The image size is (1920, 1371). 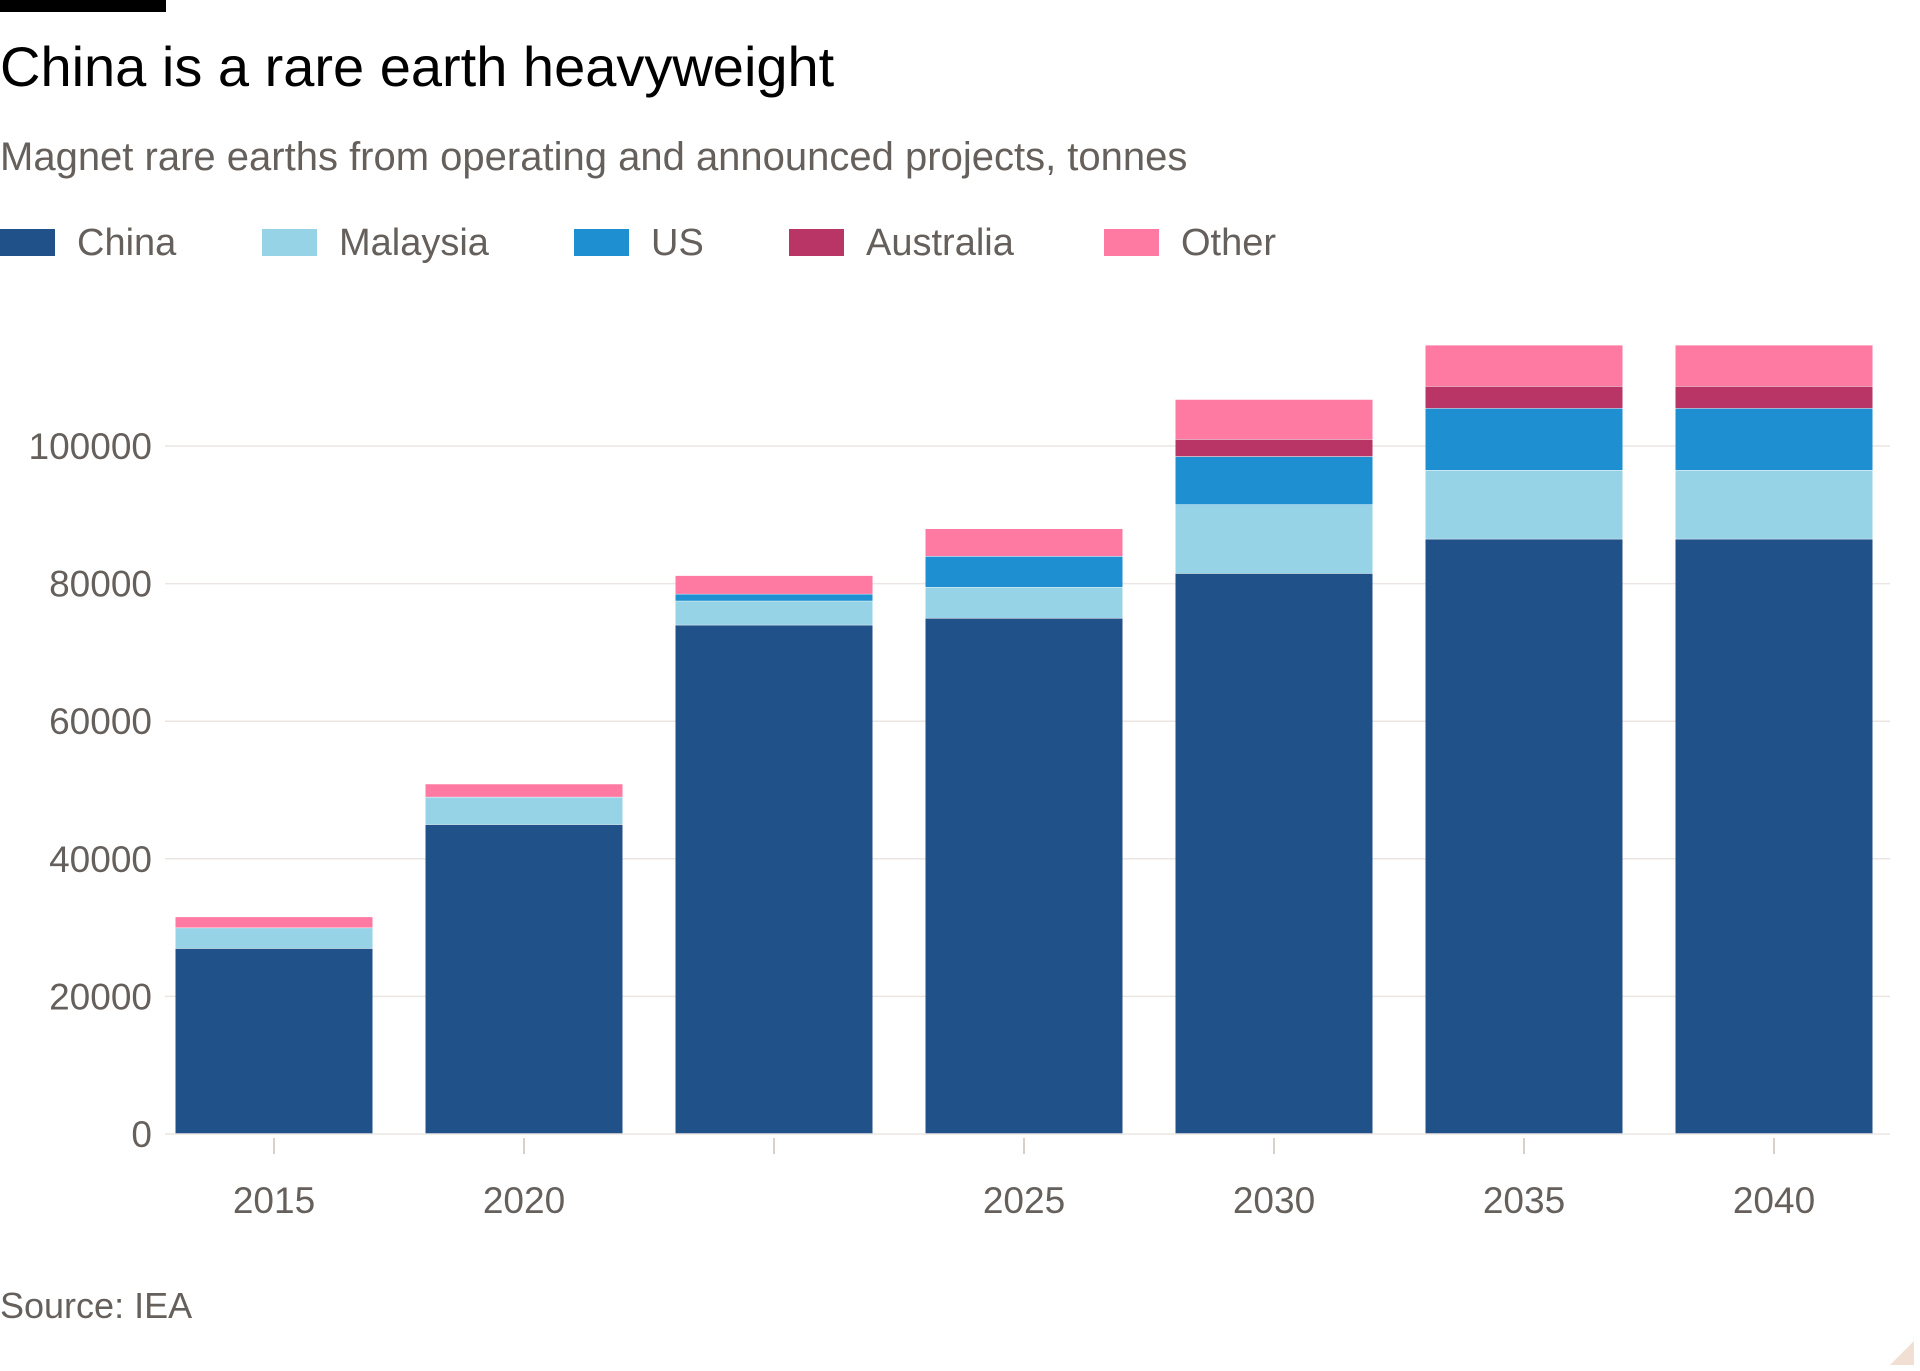 I want to click on legend-label: US, so click(x=677, y=243).